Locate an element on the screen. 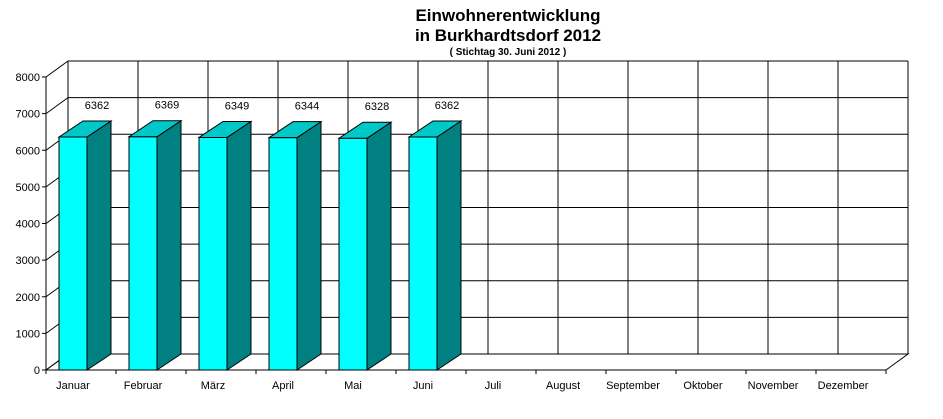 The width and height of the screenshot is (943, 419). y-tick-label: 3000 is located at coordinates (28, 261).